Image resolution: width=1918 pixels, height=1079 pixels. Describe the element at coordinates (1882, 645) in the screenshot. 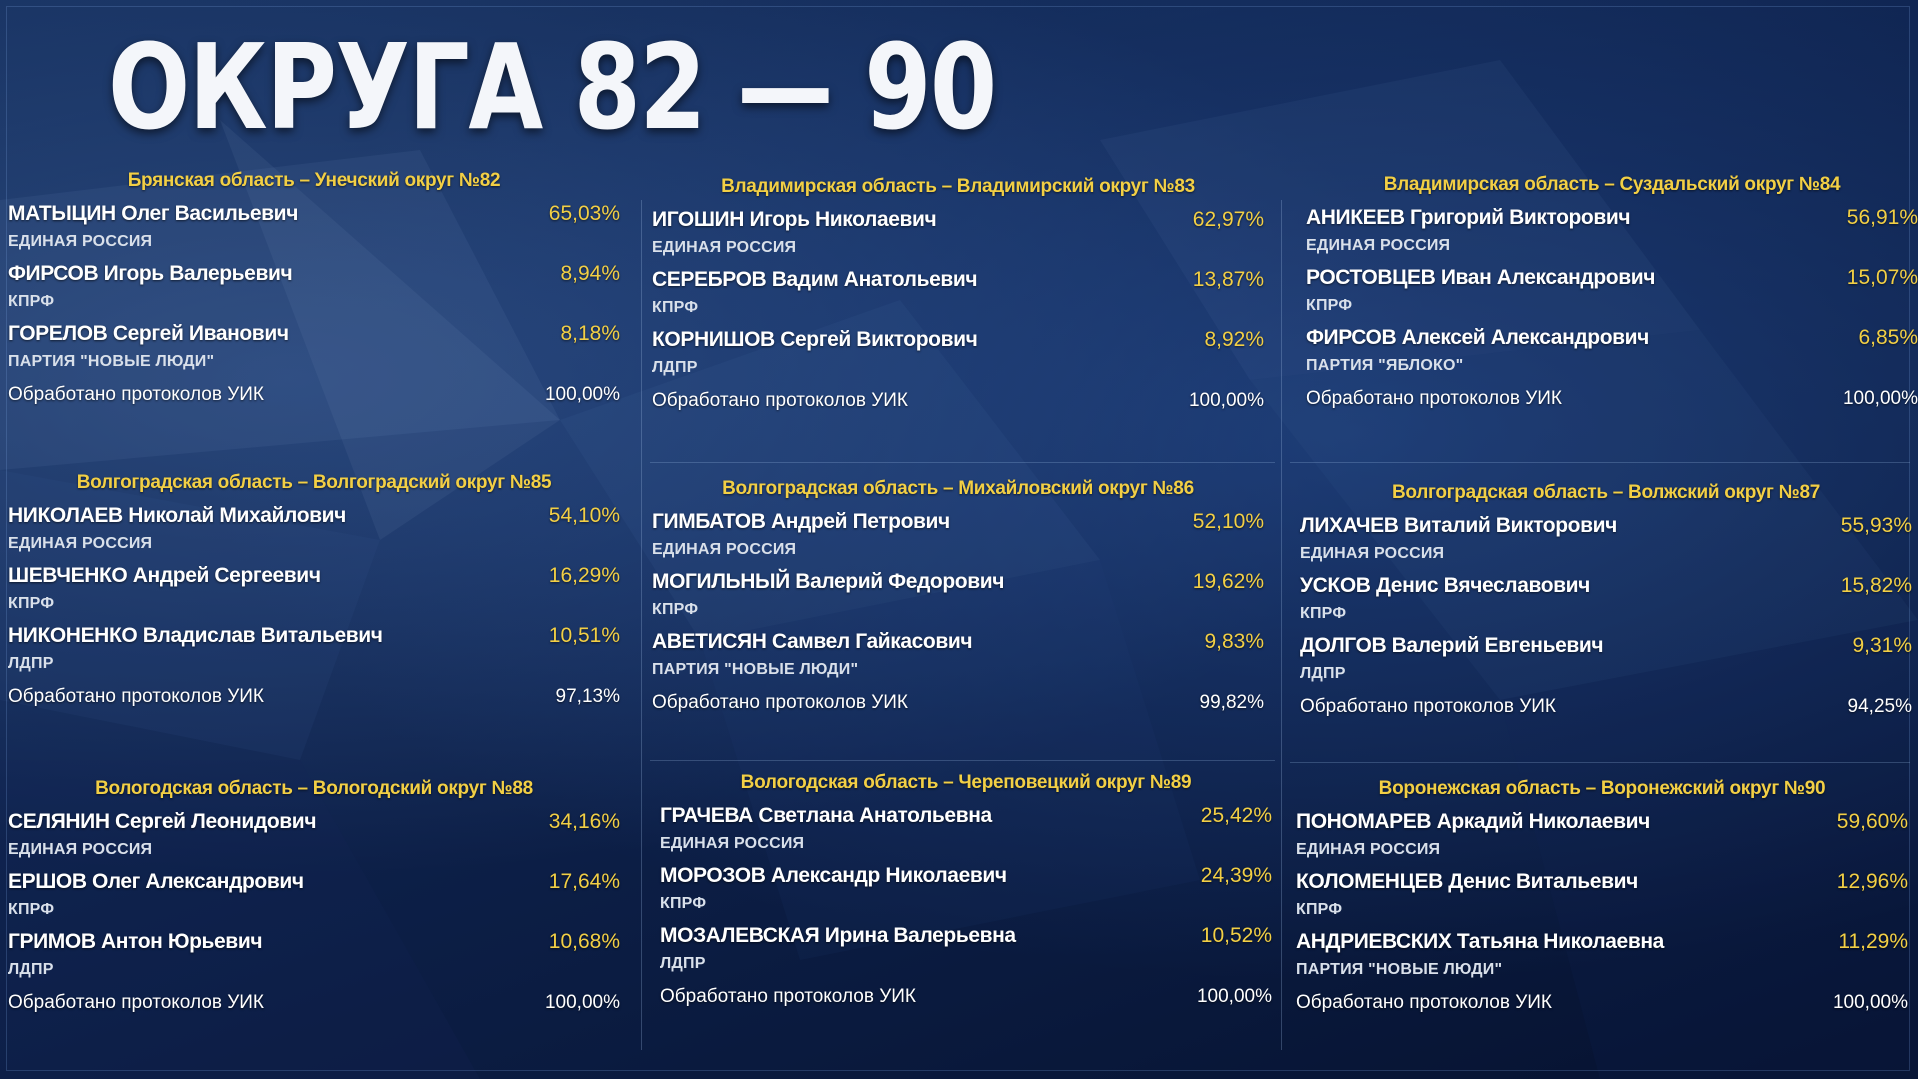

I see `candidate-percent: 9,31%` at that location.